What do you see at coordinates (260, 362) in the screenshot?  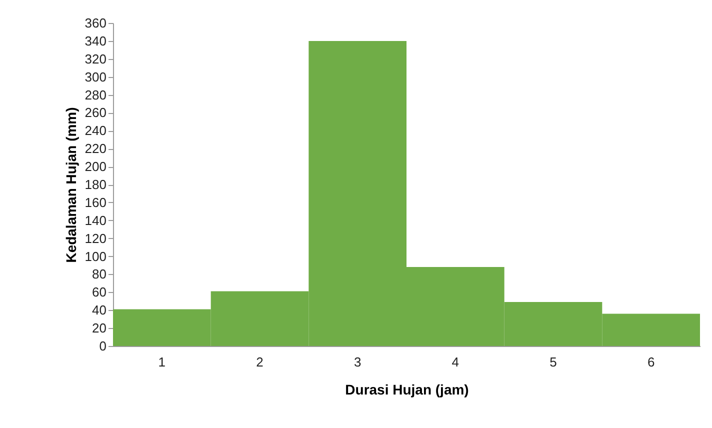 I see `x-tick-label: 2` at bounding box center [260, 362].